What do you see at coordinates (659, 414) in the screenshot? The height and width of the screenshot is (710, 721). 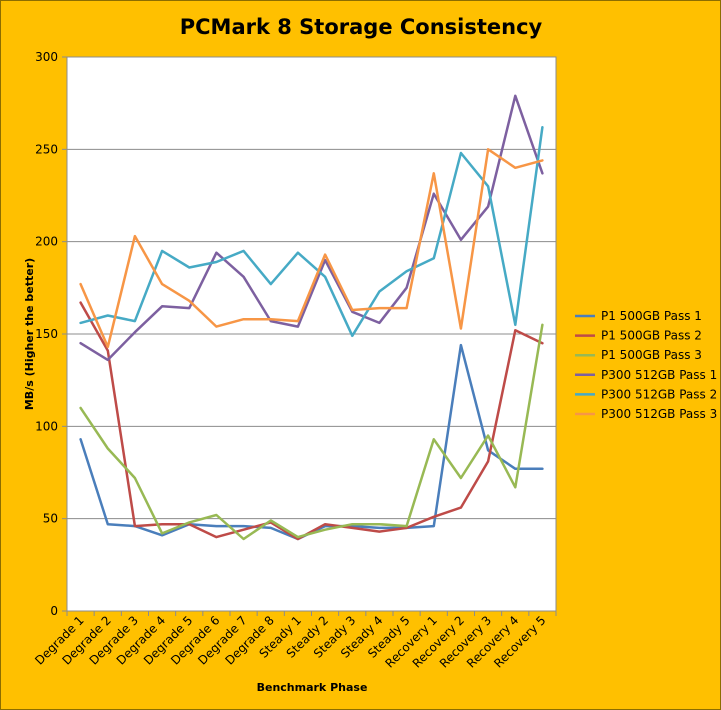 I see `legend-entry: P300 512GB Pass 3` at bounding box center [659, 414].